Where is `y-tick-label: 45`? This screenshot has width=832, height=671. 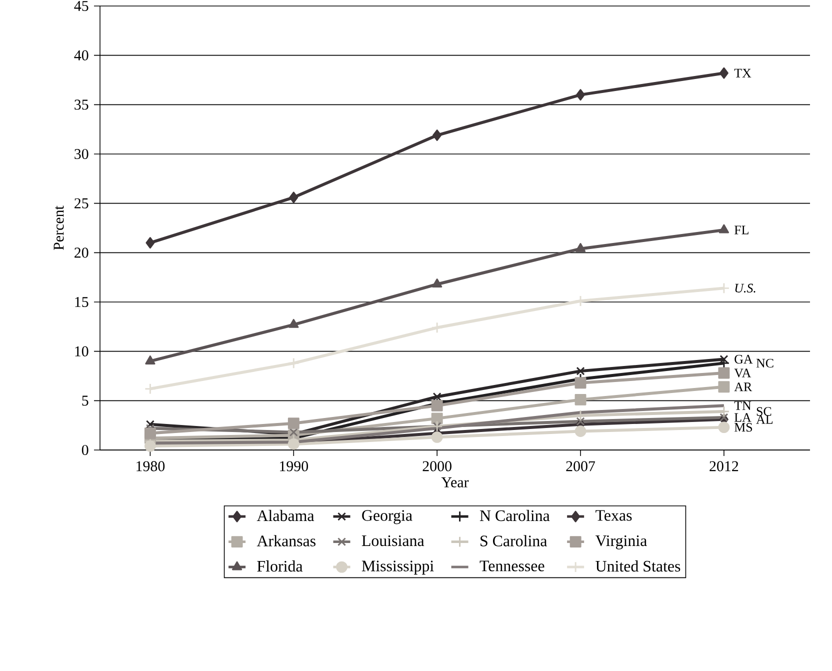 y-tick-label: 45 is located at coordinates (81, 6).